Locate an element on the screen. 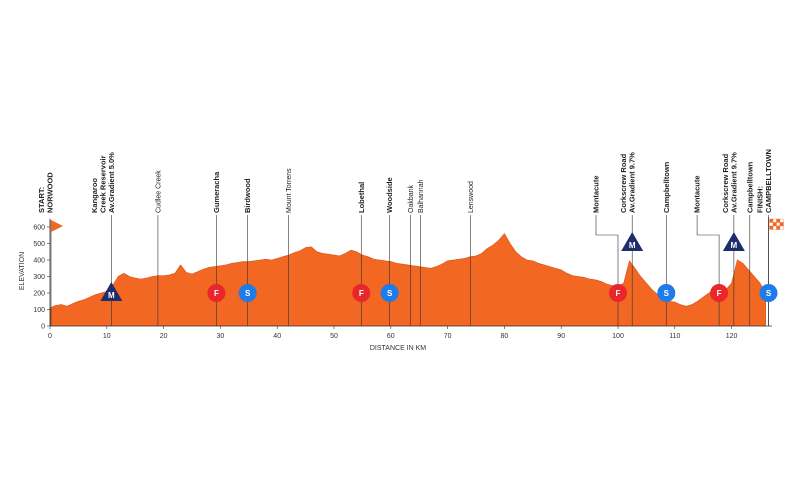 This screenshot has width=800, height=489. marker-label: Woodside is located at coordinates (389, 195).